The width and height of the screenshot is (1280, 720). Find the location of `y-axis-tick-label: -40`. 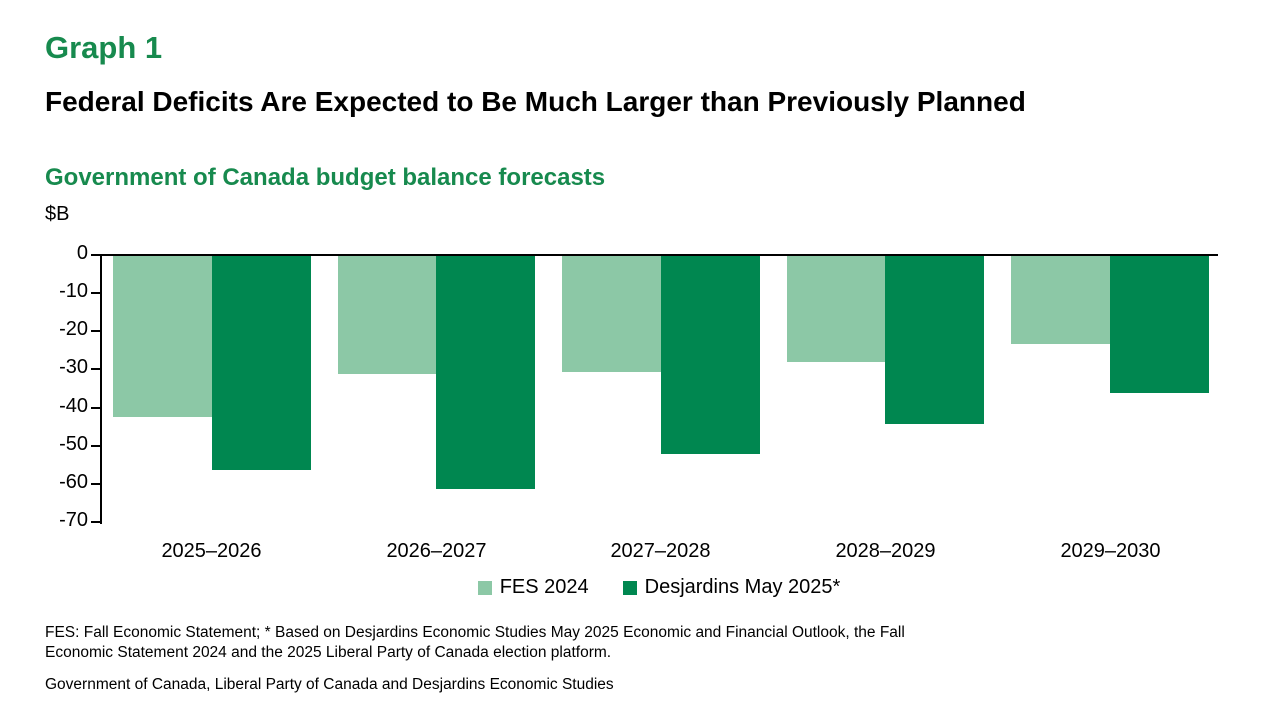

y-axis-tick-label: -40 is located at coordinates (73, 405).